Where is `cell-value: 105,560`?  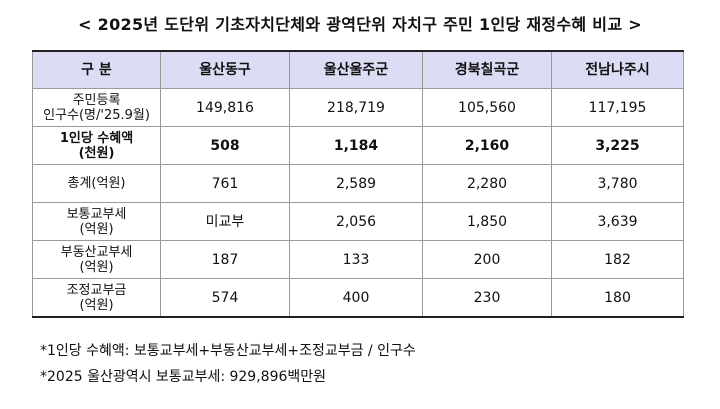
cell-value: 105,560 is located at coordinates (487, 107).